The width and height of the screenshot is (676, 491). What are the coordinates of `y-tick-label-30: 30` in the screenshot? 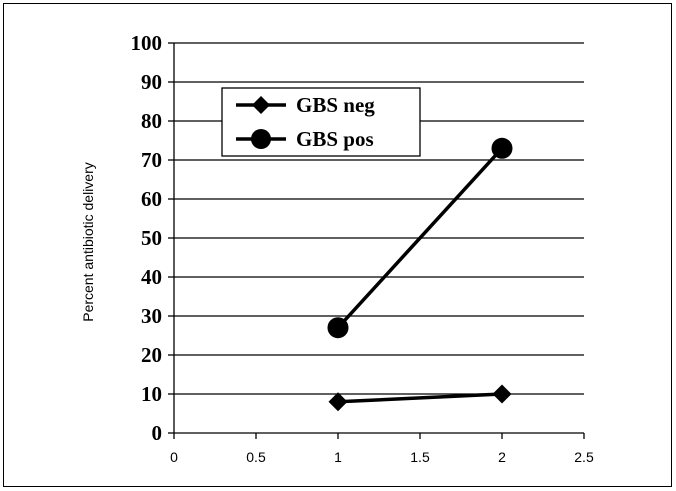 It's located at (151, 316).